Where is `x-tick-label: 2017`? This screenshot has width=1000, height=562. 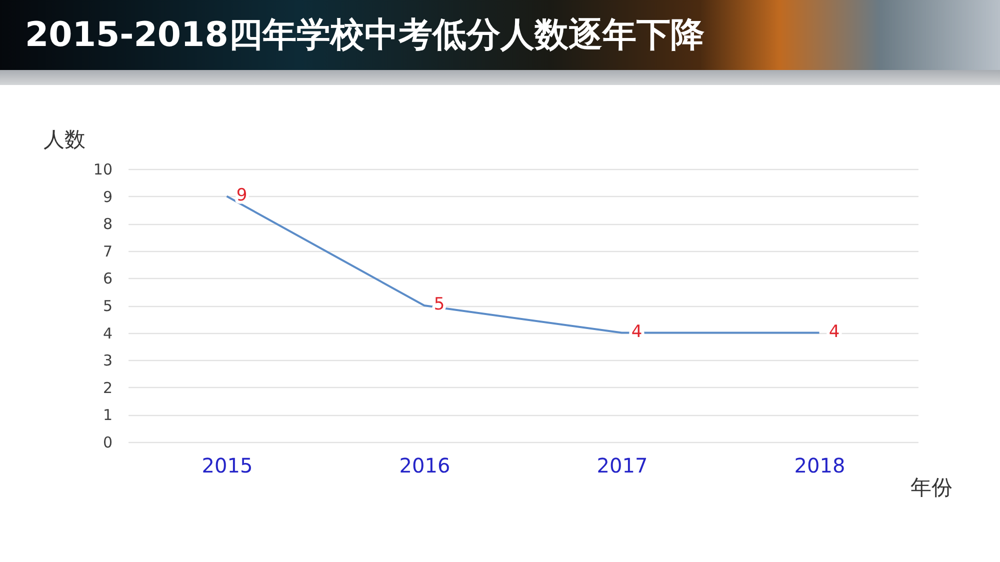
x-tick-label: 2017 is located at coordinates (622, 466).